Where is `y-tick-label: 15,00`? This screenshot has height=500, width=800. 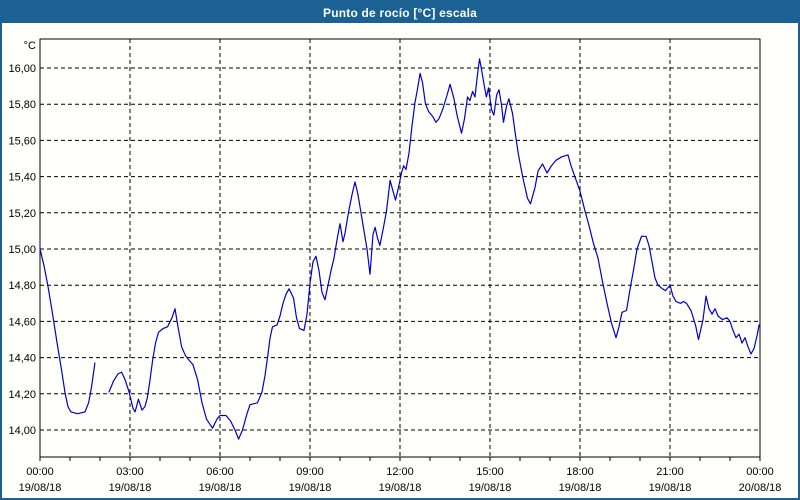 y-tick-label: 15,00 is located at coordinates (22, 250).